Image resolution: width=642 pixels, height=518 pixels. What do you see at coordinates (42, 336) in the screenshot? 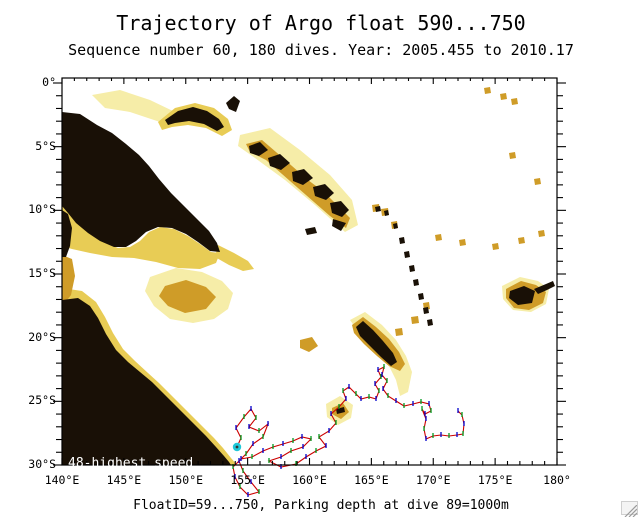
I see `lat-axis-label: 20°S` at bounding box center [42, 336].